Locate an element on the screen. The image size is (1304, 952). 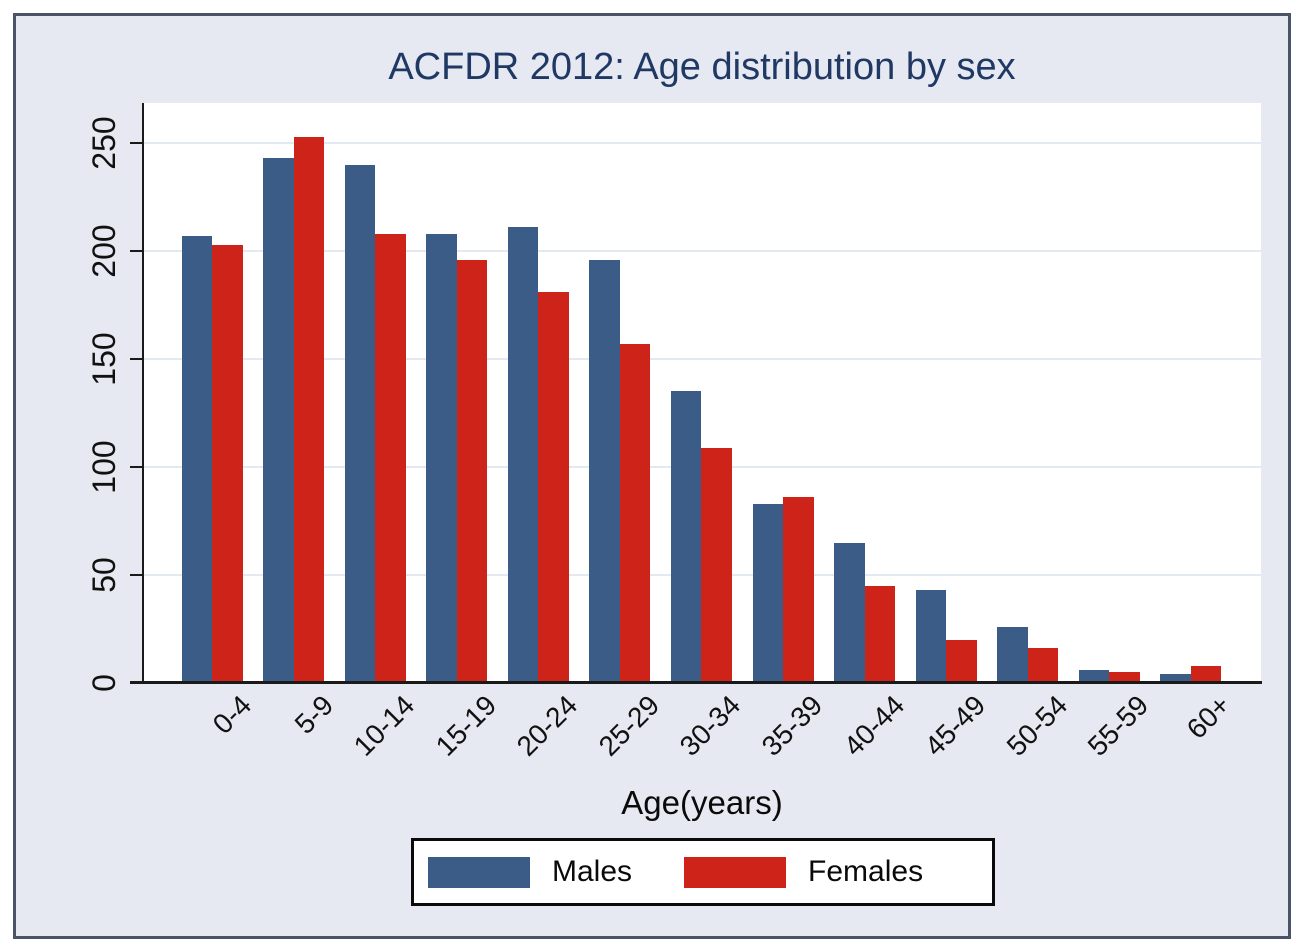
bar-males-60+ is located at coordinates (1175, 678).